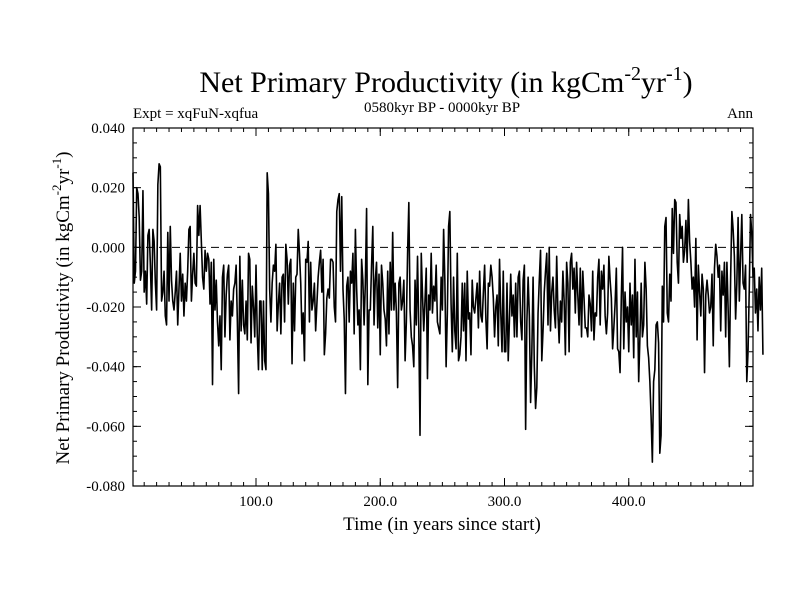  Describe the element at coordinates (108, 248) in the screenshot. I see `y-tick-label: 0.000` at that location.